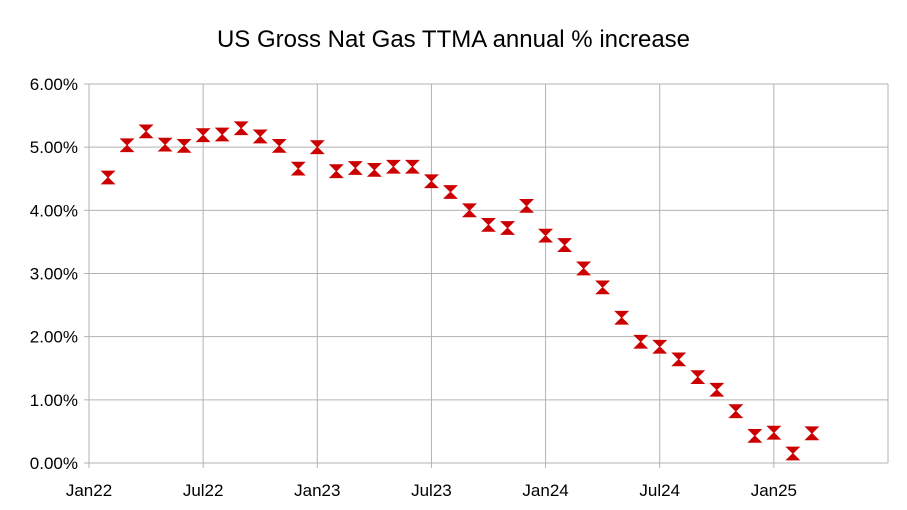 This screenshot has height=510, width=907. Describe the element at coordinates (54, 337) in the screenshot. I see `y-tick-label: 2.00%` at that location.